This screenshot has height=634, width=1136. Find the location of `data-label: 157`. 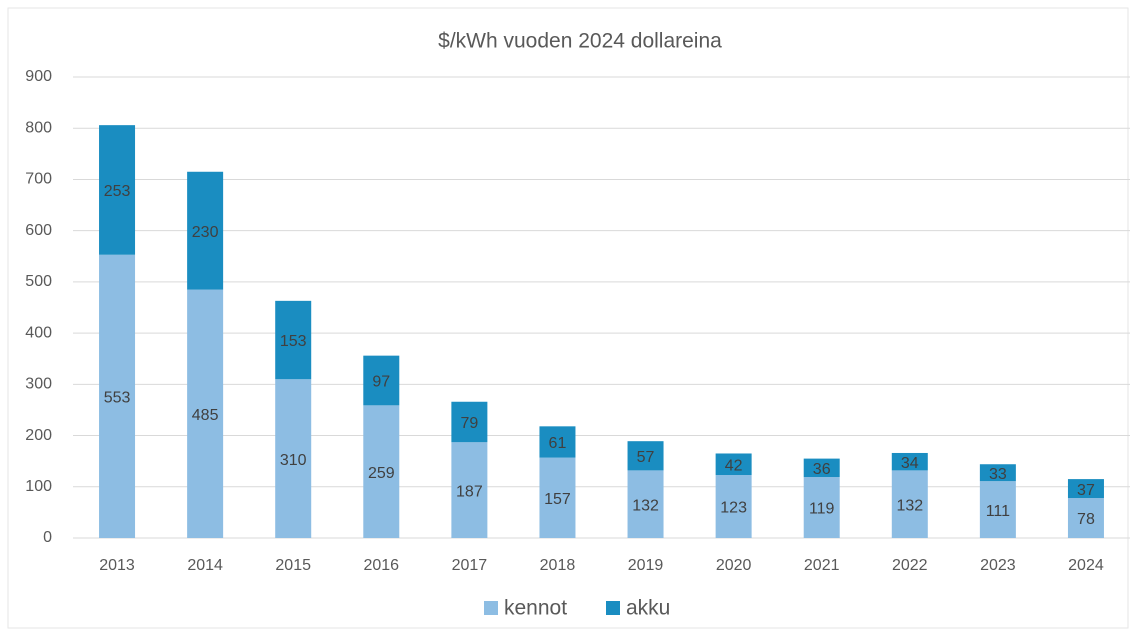

data-label: 157 is located at coordinates (557, 499).